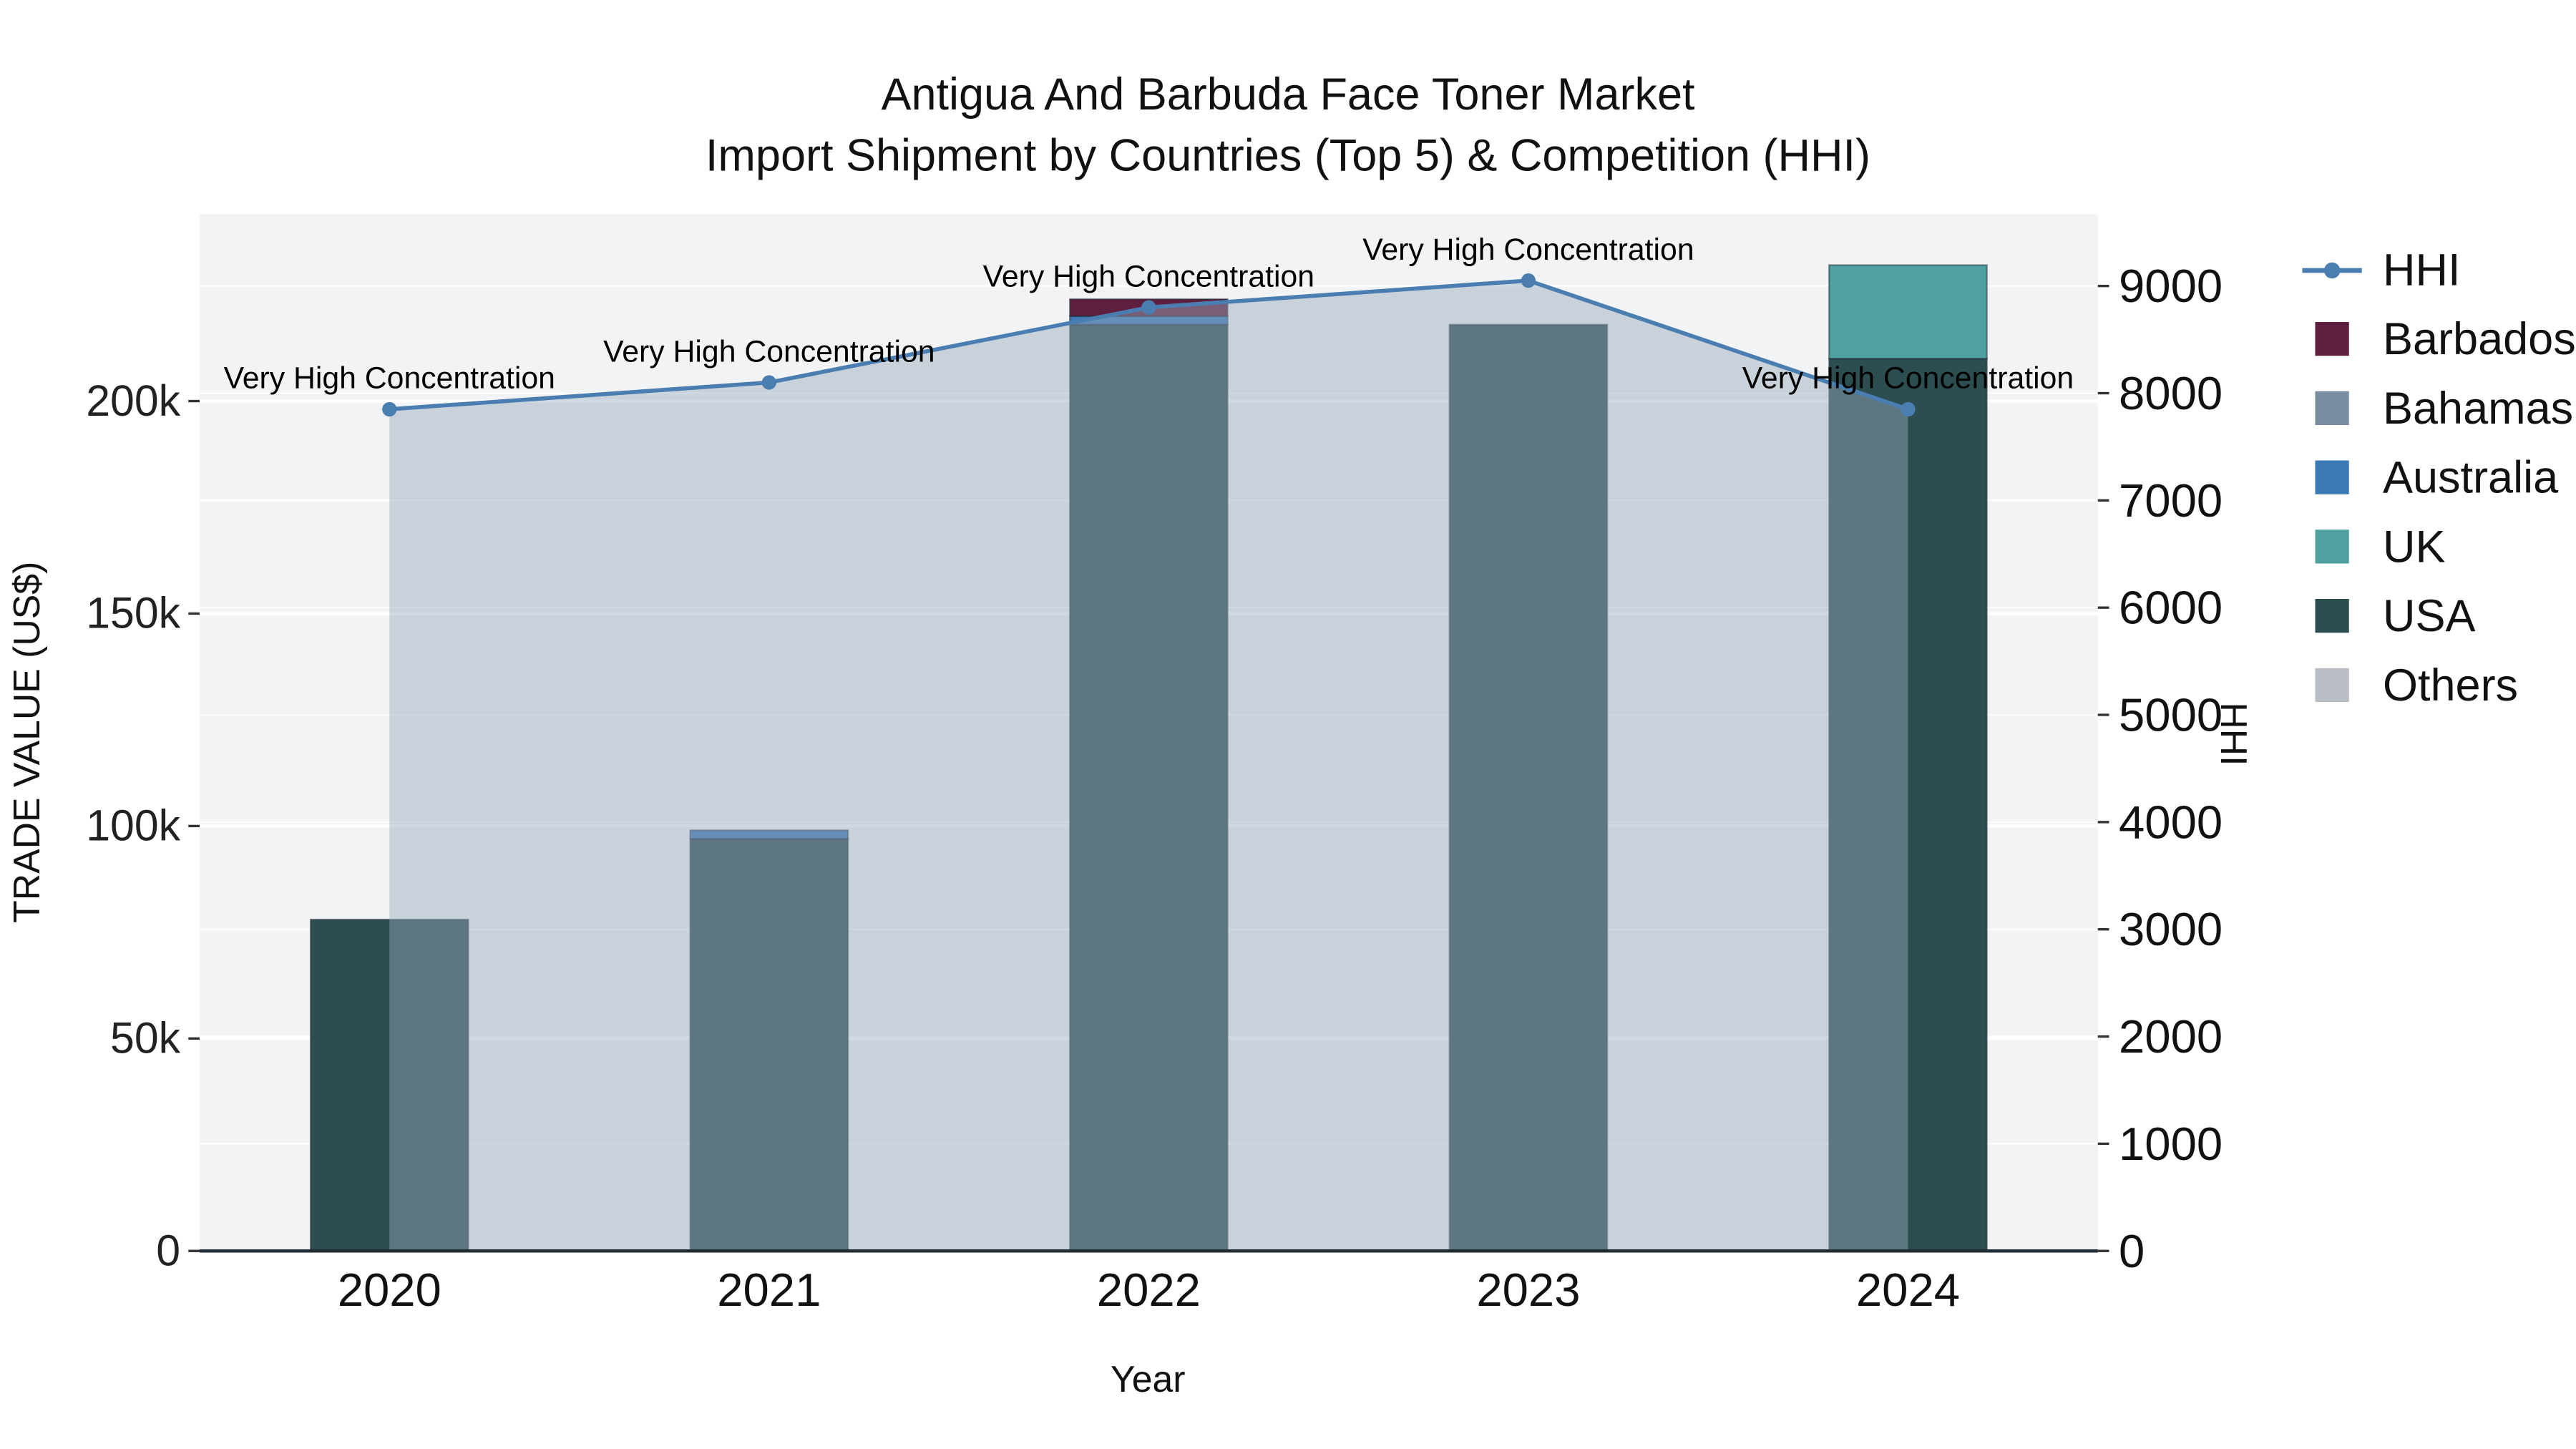 The image size is (2576, 1449). What do you see at coordinates (2171, 1144) in the screenshot?
I see `y-right-tick-label: 1000` at bounding box center [2171, 1144].